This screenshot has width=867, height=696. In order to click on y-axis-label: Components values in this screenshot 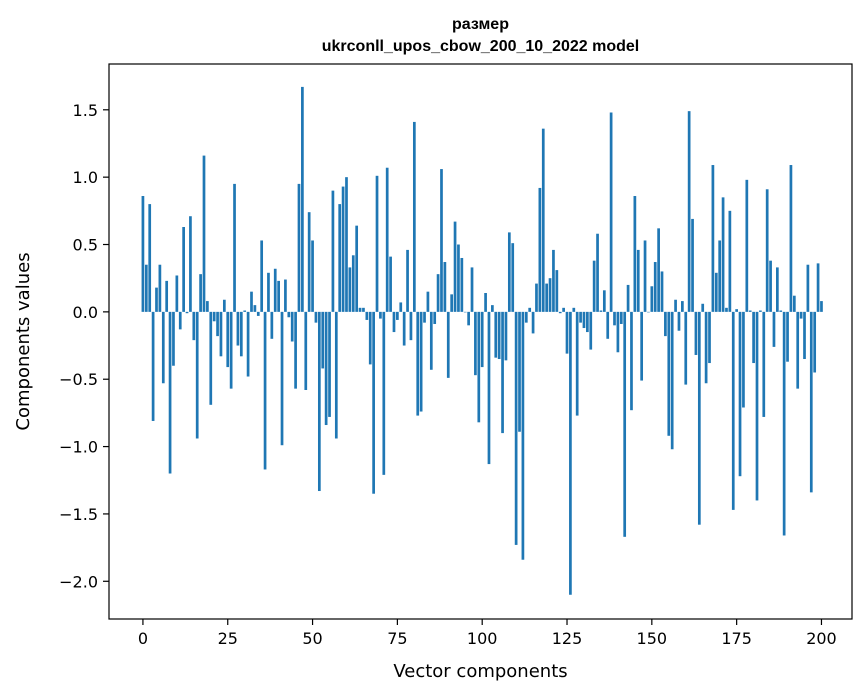, I will do `click(23, 341)`.